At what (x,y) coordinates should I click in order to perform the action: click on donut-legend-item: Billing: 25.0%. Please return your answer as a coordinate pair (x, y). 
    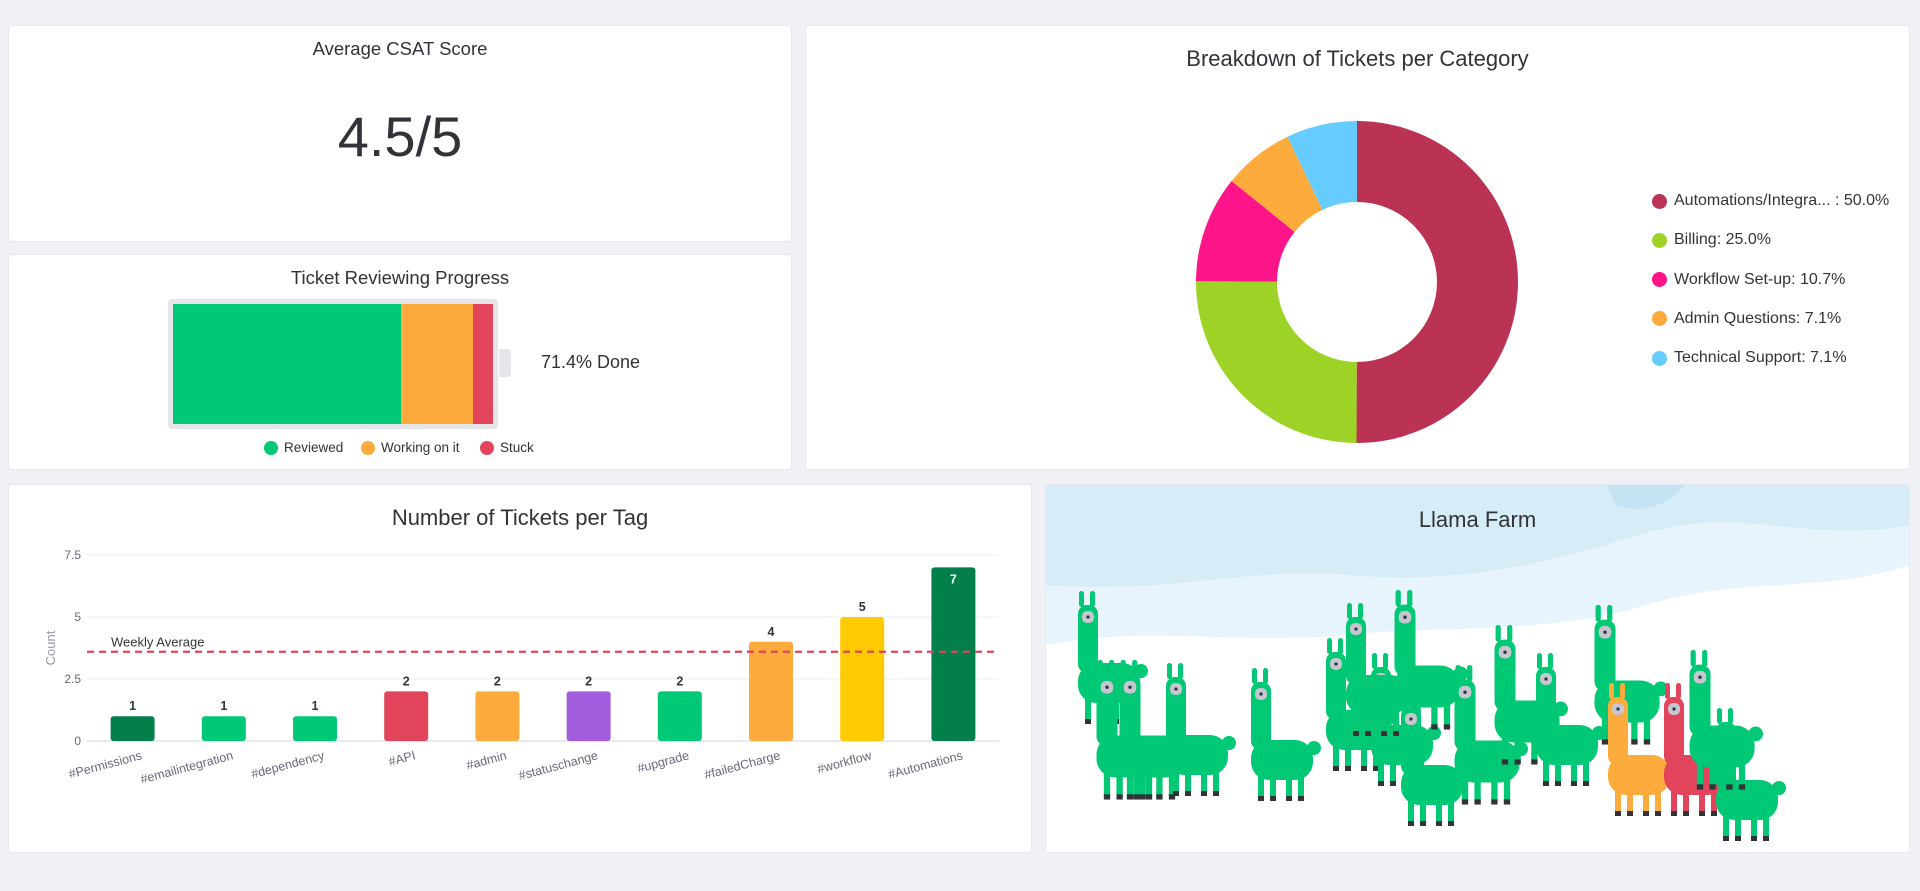
    Looking at the image, I should click on (1711, 240).